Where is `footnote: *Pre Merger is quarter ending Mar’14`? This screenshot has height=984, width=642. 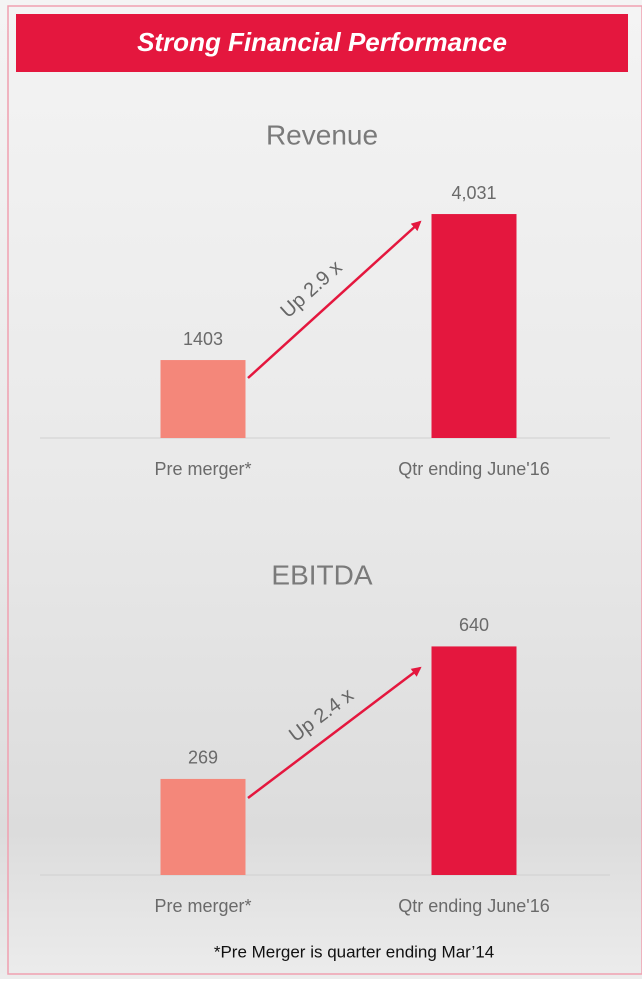 footnote: *Pre Merger is quarter ending Mar’14 is located at coordinates (354, 951).